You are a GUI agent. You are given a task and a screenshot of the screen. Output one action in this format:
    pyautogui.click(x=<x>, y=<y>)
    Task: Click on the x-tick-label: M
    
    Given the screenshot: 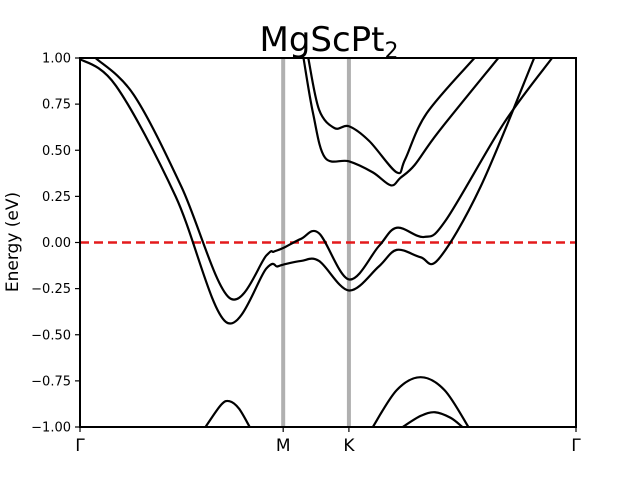 What is the action you would take?
    pyautogui.click(x=283, y=446)
    